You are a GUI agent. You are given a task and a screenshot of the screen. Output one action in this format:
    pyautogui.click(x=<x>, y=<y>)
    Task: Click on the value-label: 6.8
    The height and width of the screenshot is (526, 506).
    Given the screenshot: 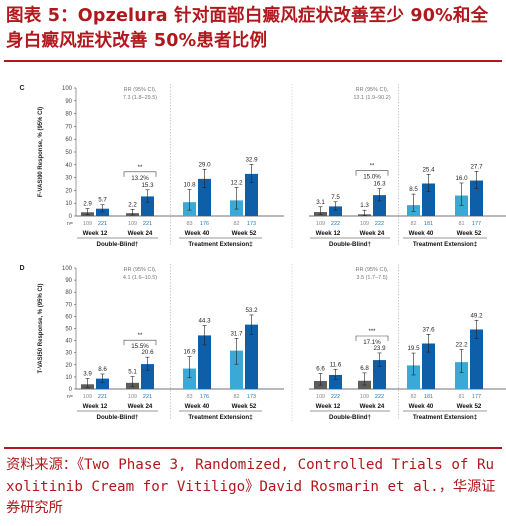 What is the action you would take?
    pyautogui.click(x=364, y=368)
    